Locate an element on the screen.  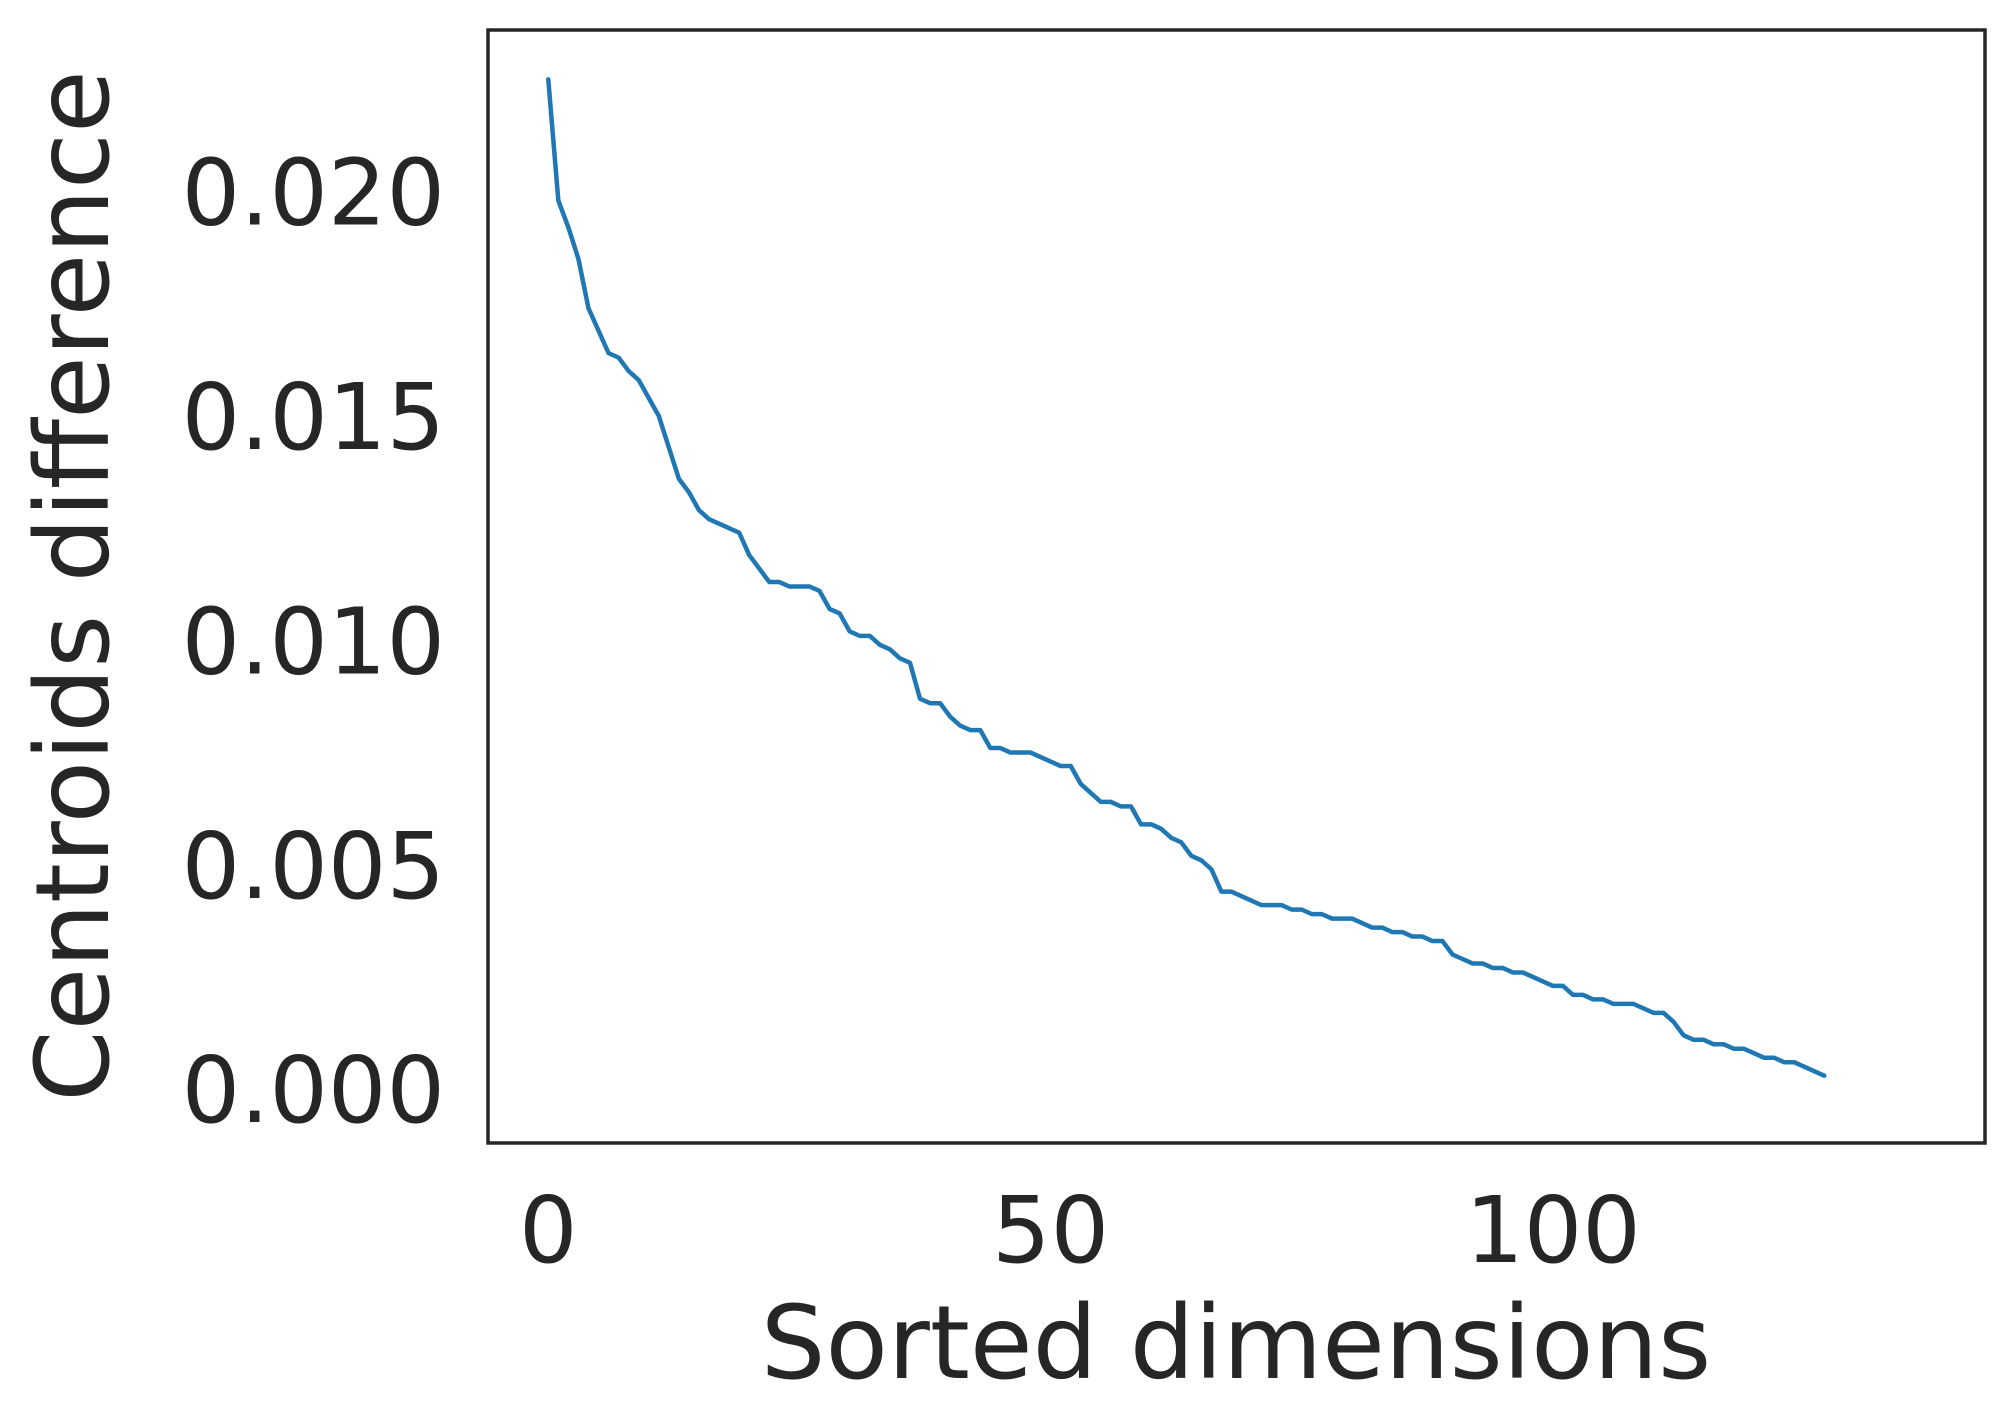
x-axis-ticks: 0 50 100 is located at coordinates (1080, 1230).